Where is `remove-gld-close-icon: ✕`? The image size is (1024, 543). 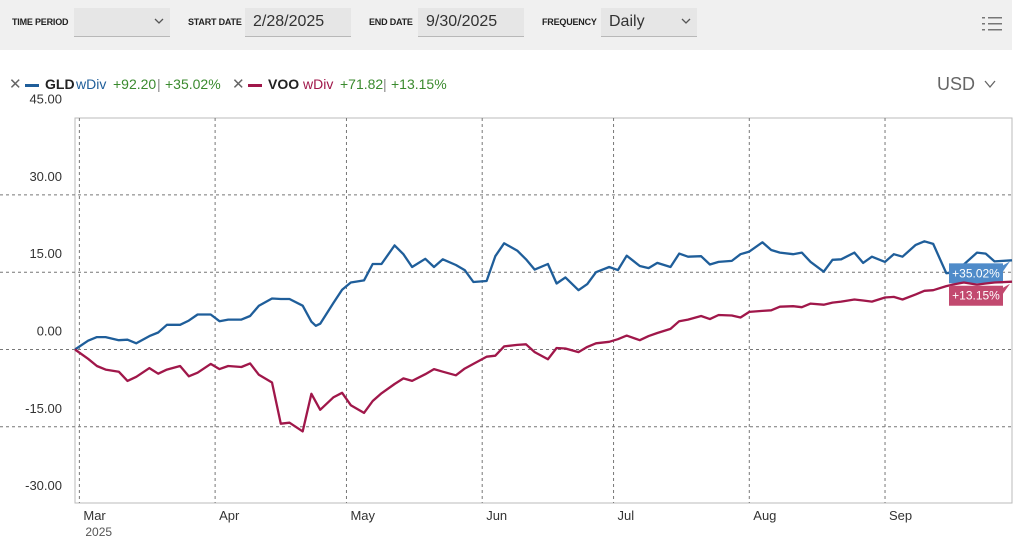
remove-gld-close-icon: ✕ is located at coordinates (15, 84).